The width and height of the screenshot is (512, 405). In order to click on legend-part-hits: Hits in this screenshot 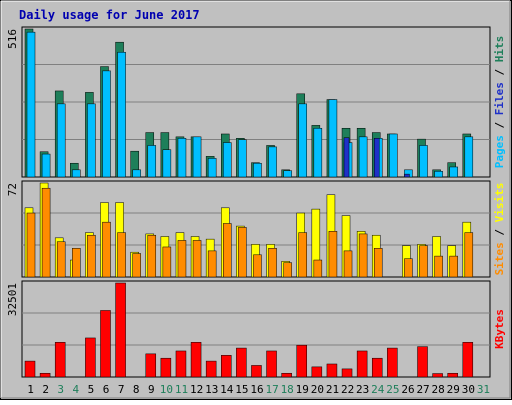, I will do `click(499, 49)`.